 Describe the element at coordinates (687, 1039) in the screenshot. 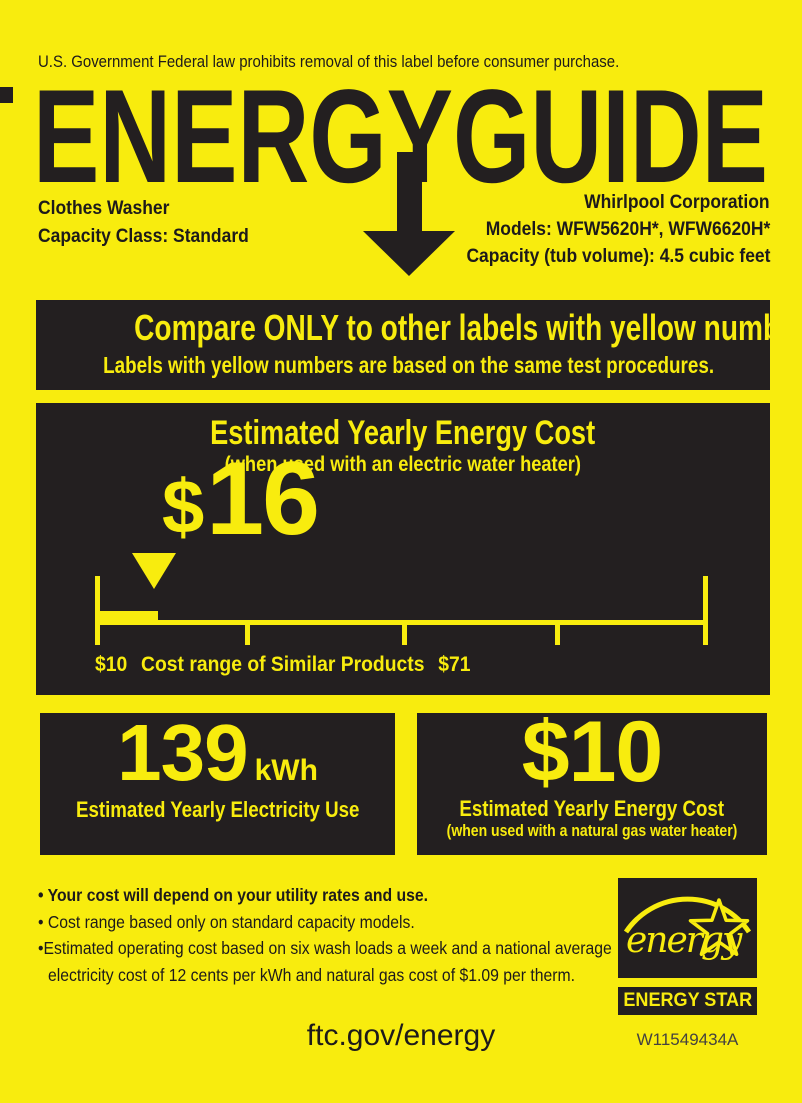

I see `document-number: W11549434A` at that location.